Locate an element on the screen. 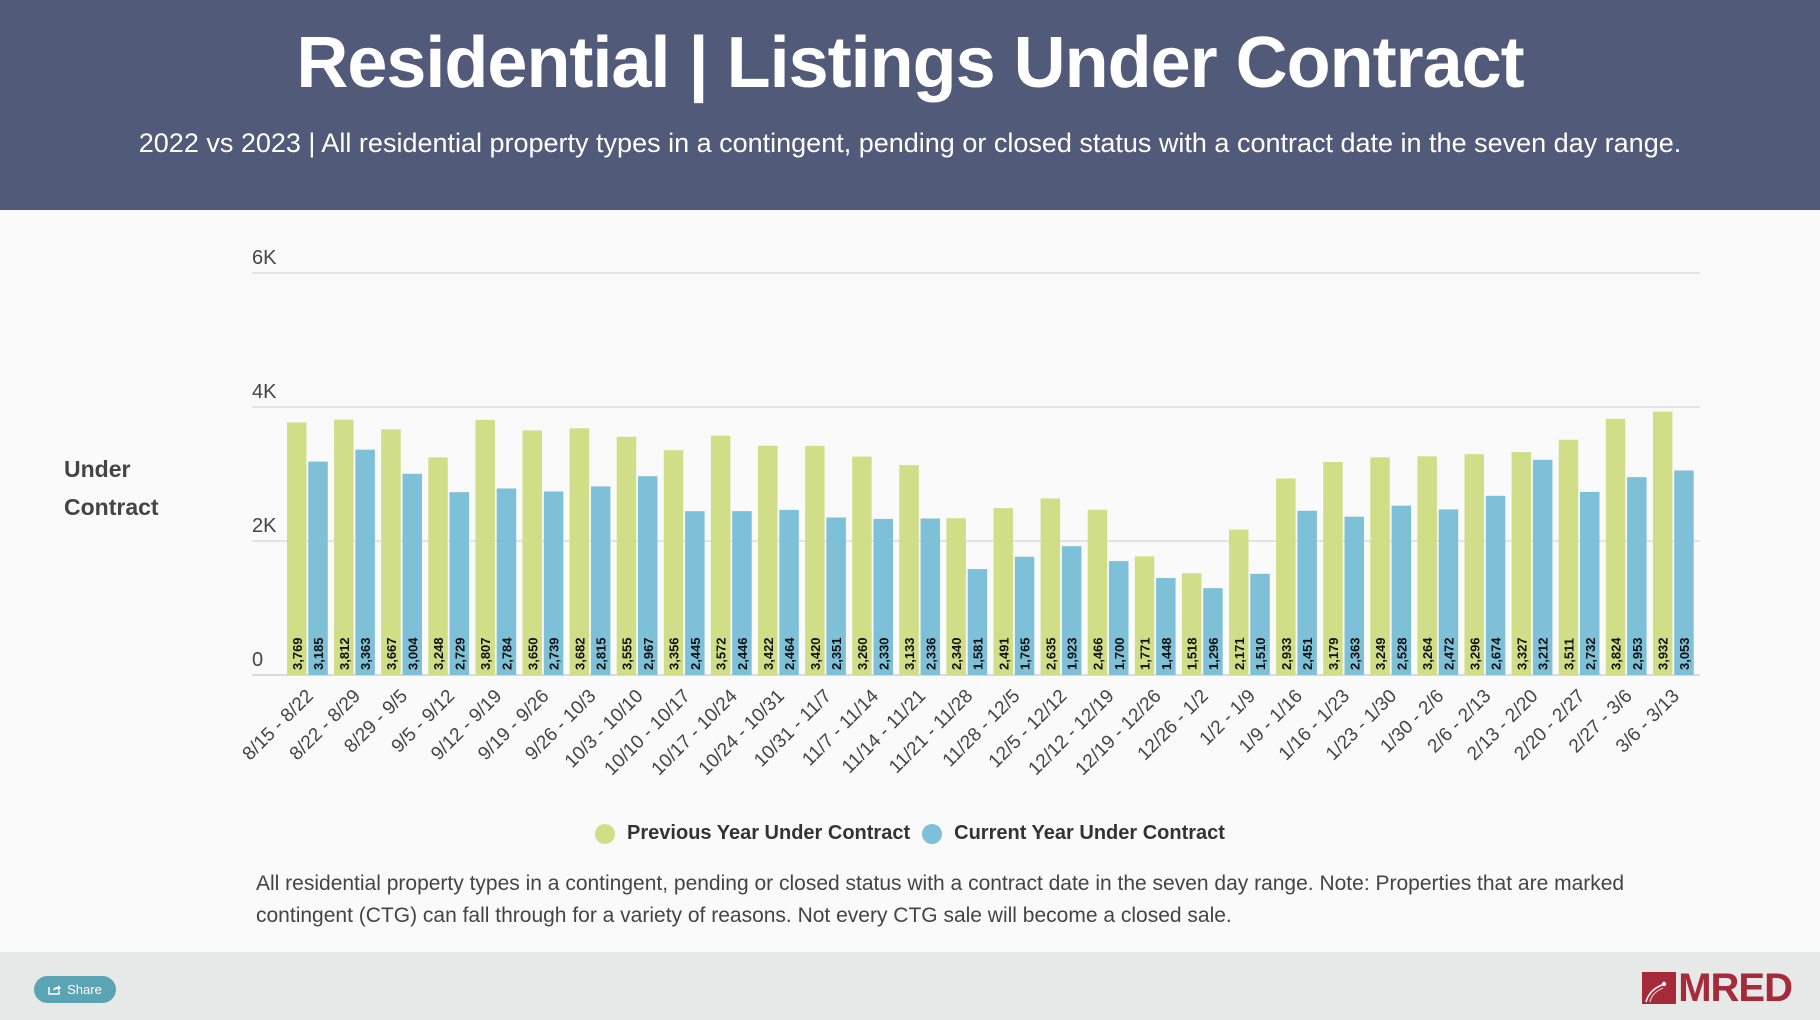 This screenshot has height=1020, width=1820. page-title: Residential | Listings Under Contract is located at coordinates (910, 63).